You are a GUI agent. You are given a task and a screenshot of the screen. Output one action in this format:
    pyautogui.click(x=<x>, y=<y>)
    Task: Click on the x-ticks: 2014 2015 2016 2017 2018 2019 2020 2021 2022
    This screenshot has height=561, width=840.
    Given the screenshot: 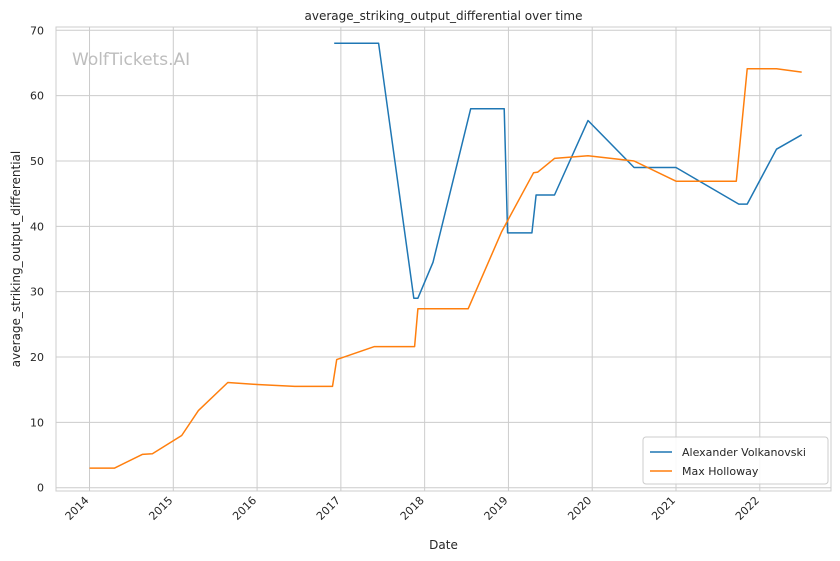 What is the action you would take?
    pyautogui.click(x=412, y=508)
    